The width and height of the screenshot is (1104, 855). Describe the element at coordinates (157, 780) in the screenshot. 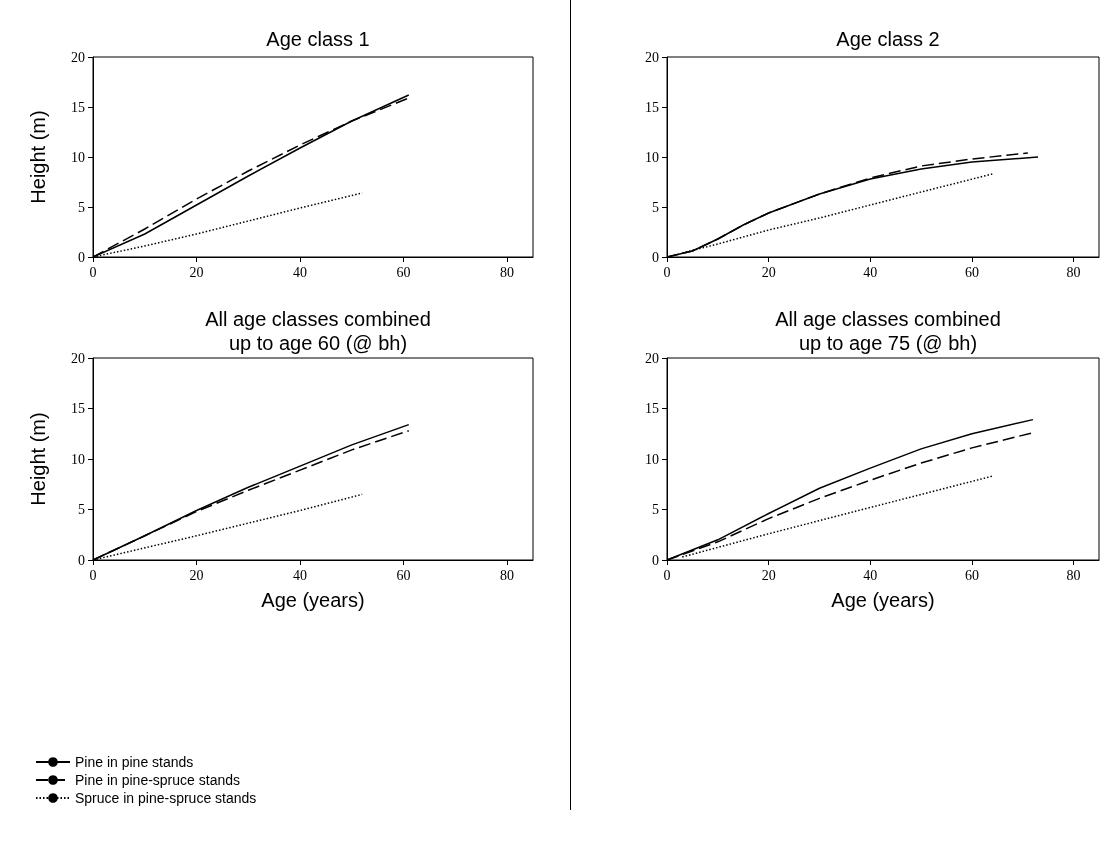

I see `legend-label: Pine in pine-spruce stands` at that location.